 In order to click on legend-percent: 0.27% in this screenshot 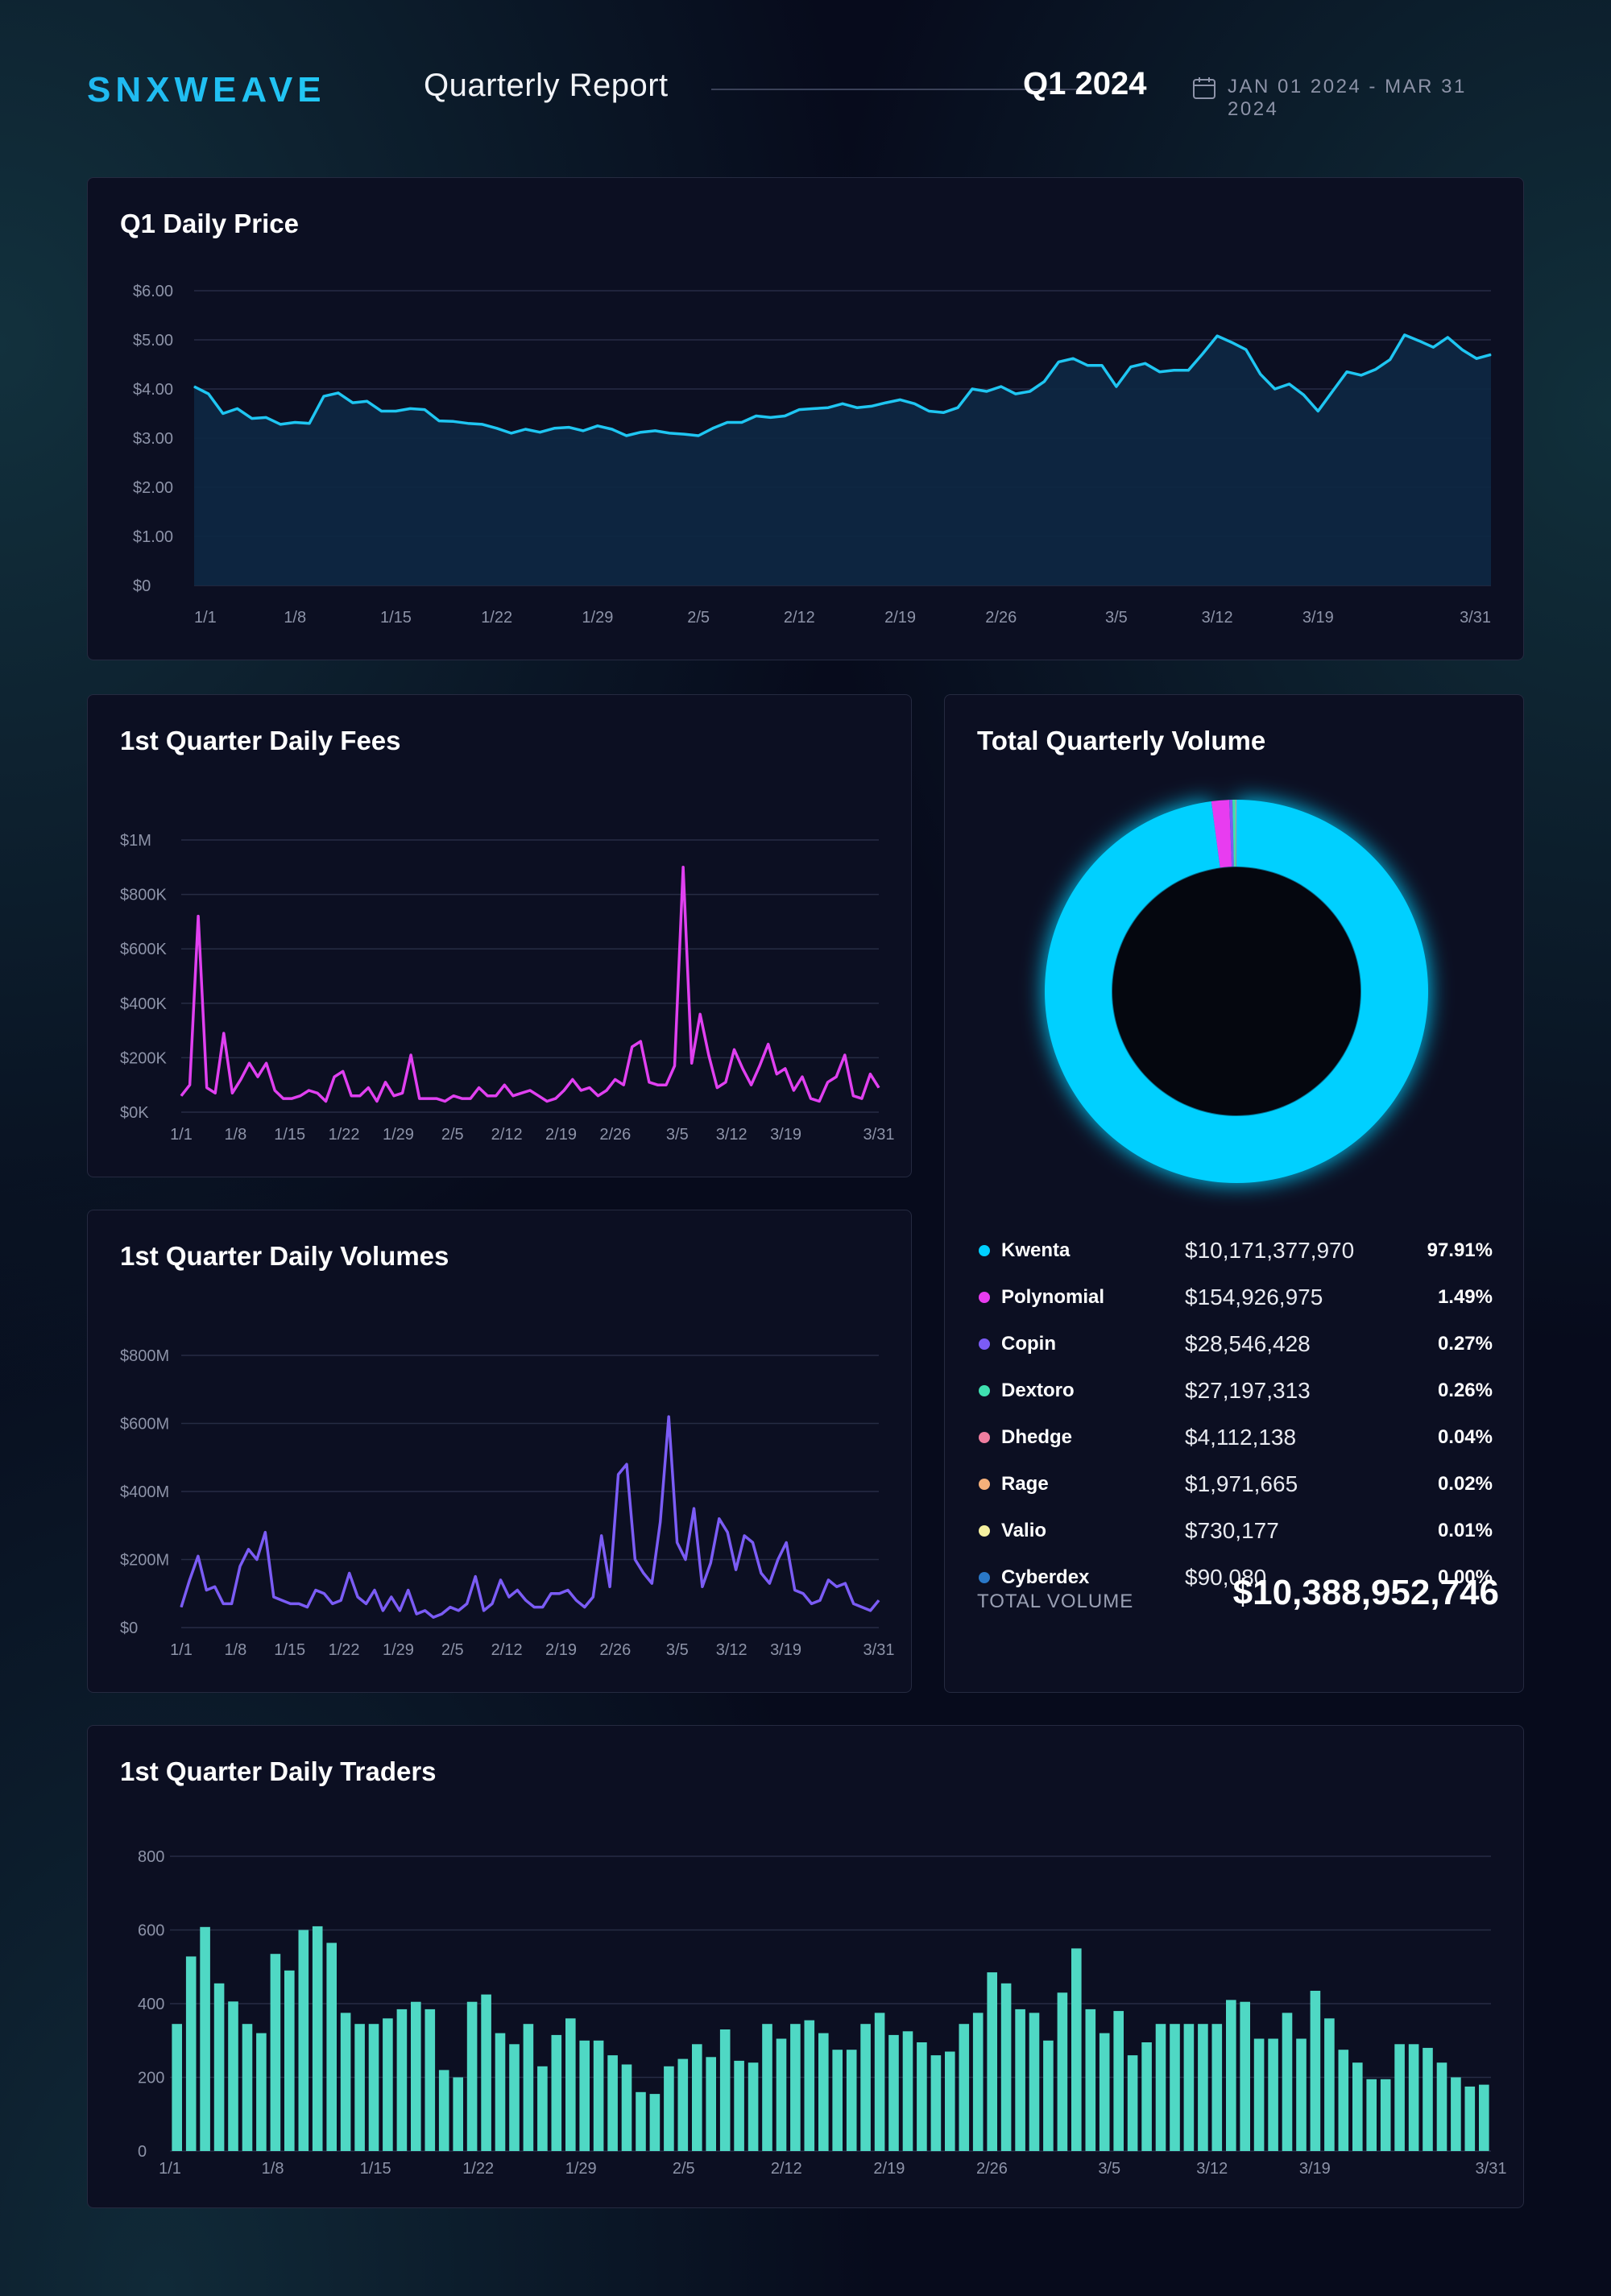, I will do `click(1465, 1344)`.